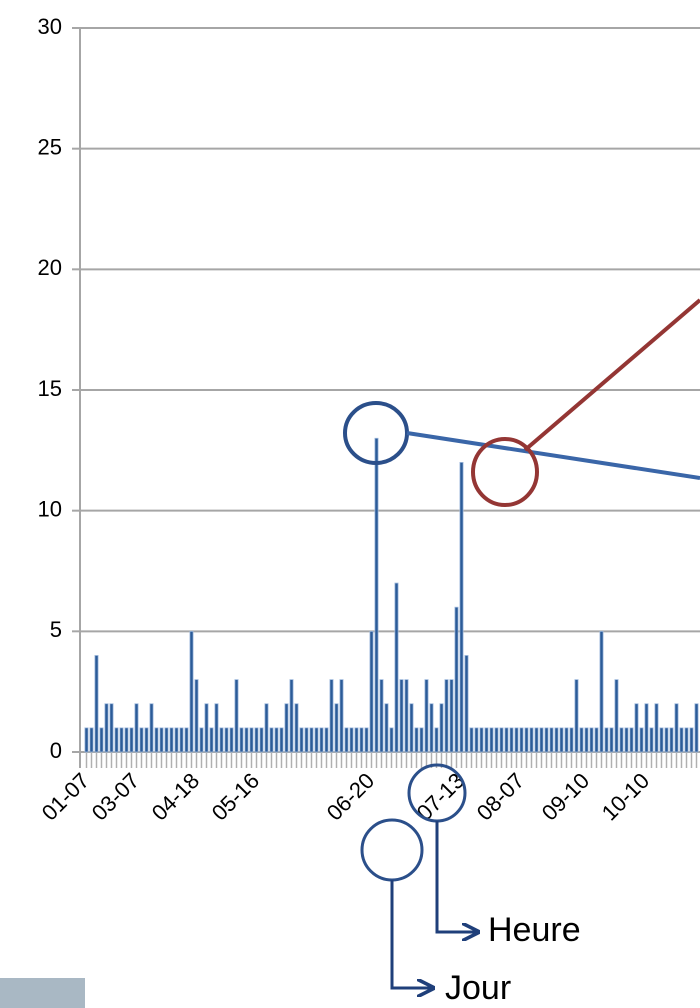 The image size is (700, 1008). I want to click on annotation-text: Heure, so click(534, 930).